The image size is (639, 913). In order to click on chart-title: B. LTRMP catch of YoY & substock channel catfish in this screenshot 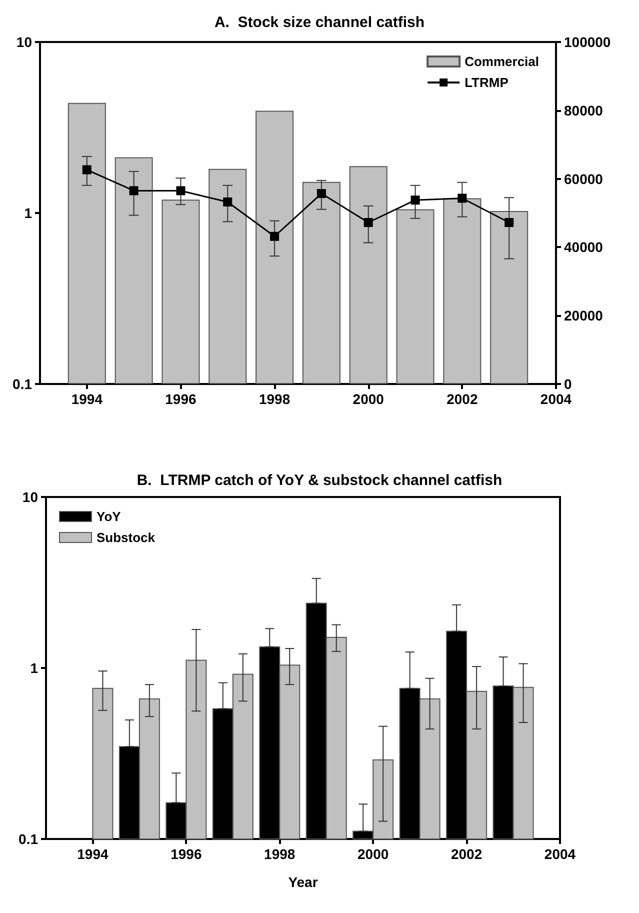, I will do `click(319, 480)`.